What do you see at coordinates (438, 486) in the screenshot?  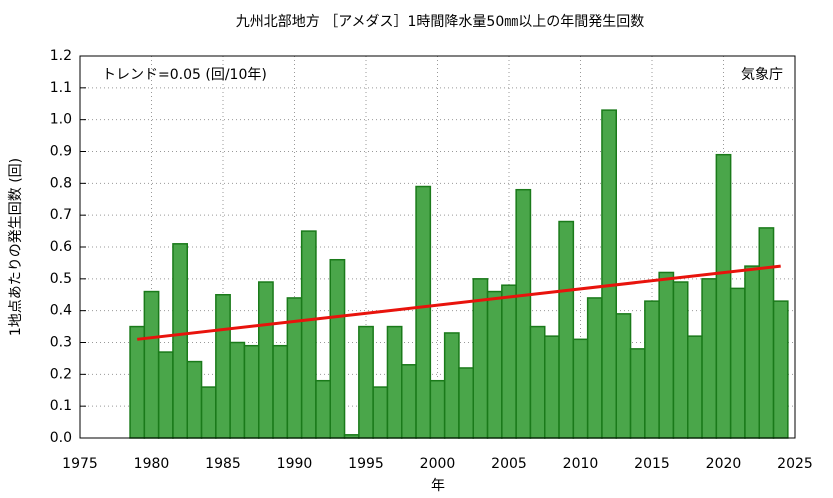 I see `x-axis-label: 年` at bounding box center [438, 486].